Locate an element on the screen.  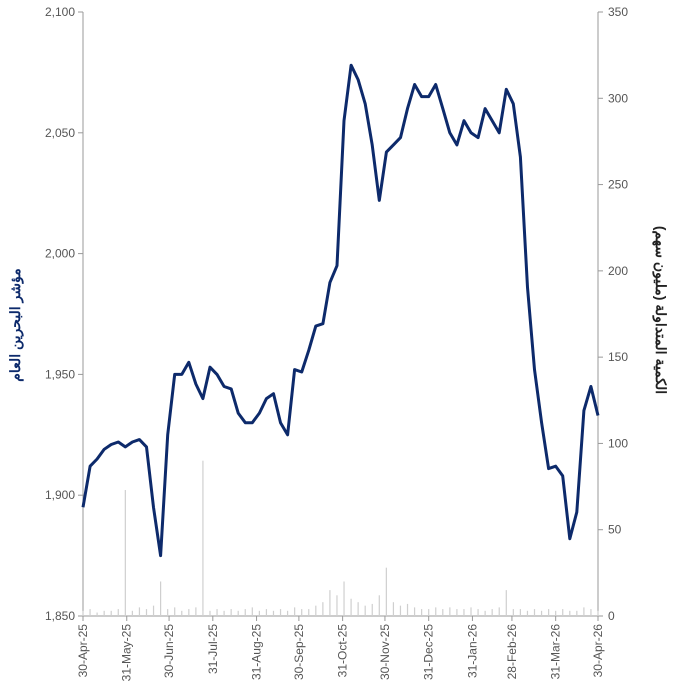
y2-tick-label: 50 is located at coordinates (615, 530).